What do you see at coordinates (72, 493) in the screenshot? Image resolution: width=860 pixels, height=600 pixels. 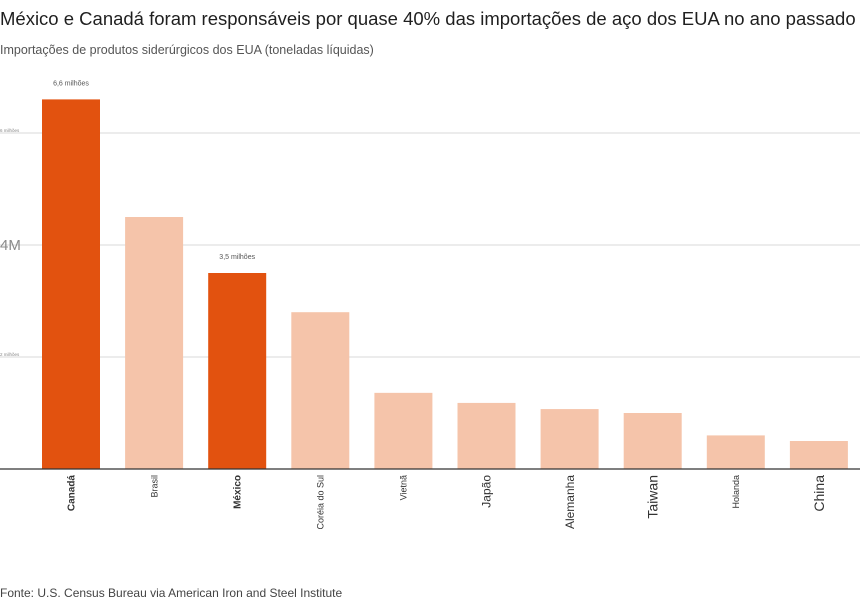 I see `x-category-label: Canadá` at bounding box center [72, 493].